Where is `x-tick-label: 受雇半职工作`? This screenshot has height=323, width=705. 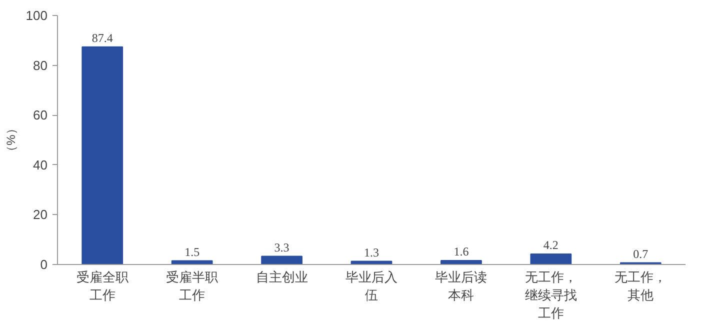 x-tick-label: 受雇半职工作 is located at coordinates (192, 286).